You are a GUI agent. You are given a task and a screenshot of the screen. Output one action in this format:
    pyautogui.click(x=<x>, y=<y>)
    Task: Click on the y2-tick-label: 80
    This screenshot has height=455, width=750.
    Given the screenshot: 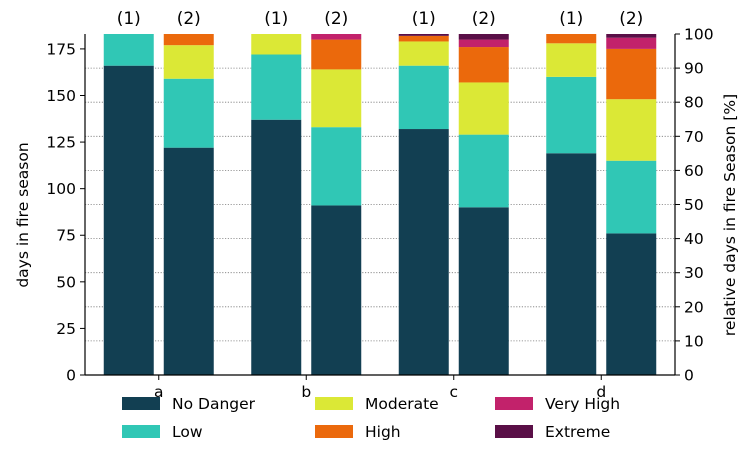 What is the action you would take?
    pyautogui.click(x=694, y=103)
    